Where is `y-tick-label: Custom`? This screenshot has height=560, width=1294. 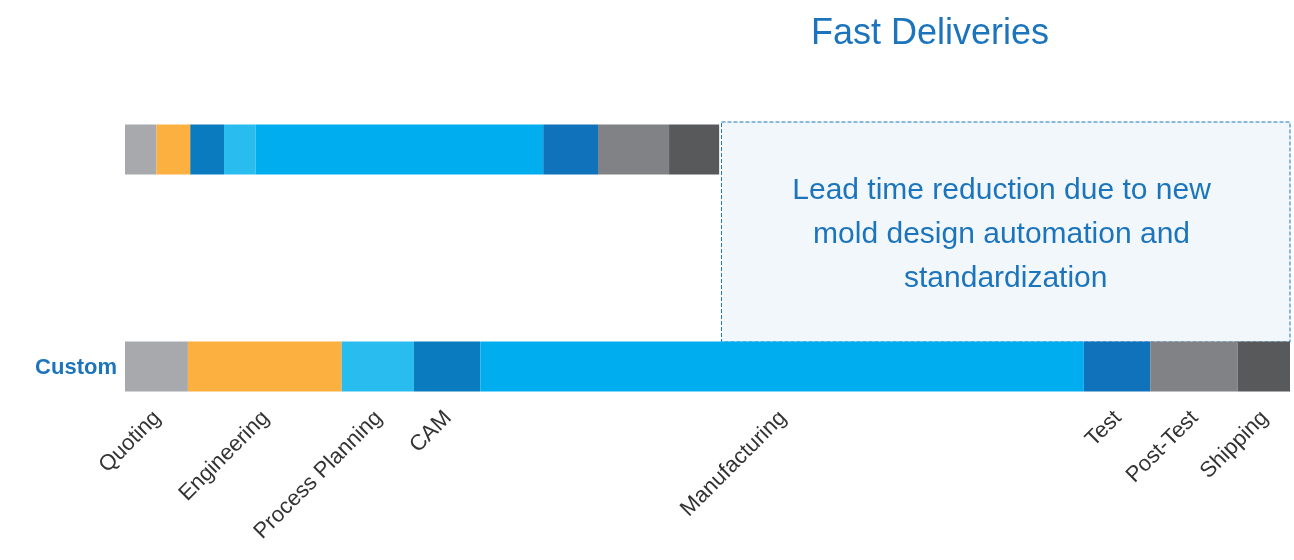 y-tick-label: Custom is located at coordinates (76, 366).